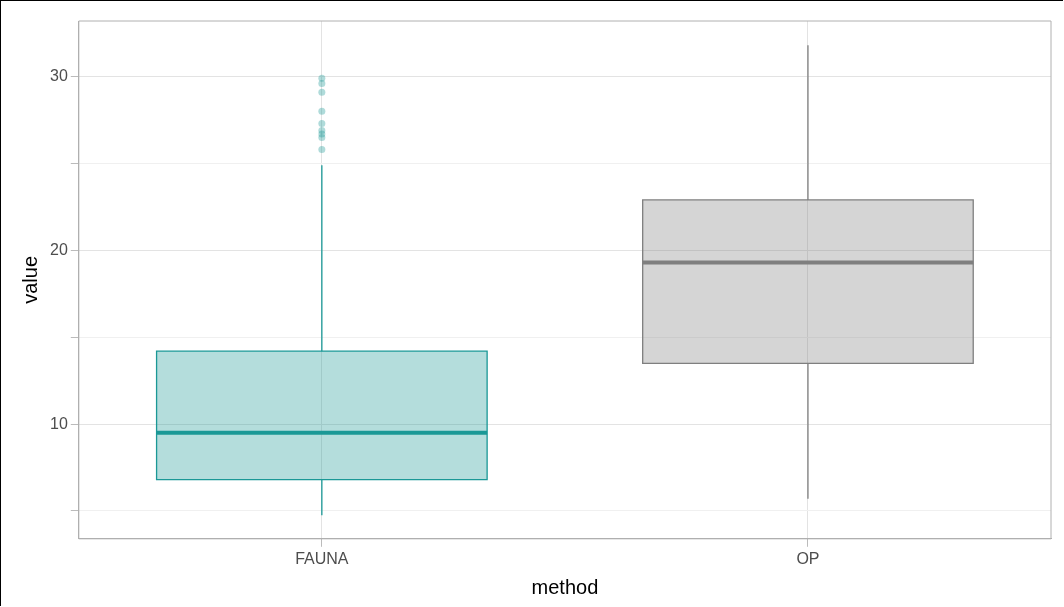  What do you see at coordinates (59, 249) in the screenshot?
I see `y-tick-label: 20` at bounding box center [59, 249].